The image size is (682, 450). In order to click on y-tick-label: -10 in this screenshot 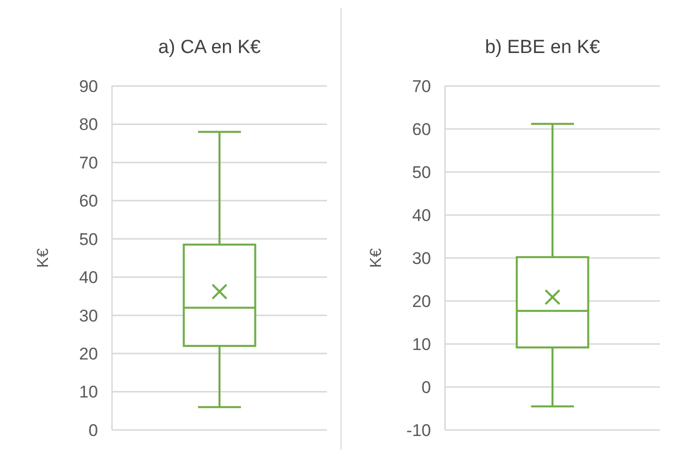, I will do `click(418, 430)`.